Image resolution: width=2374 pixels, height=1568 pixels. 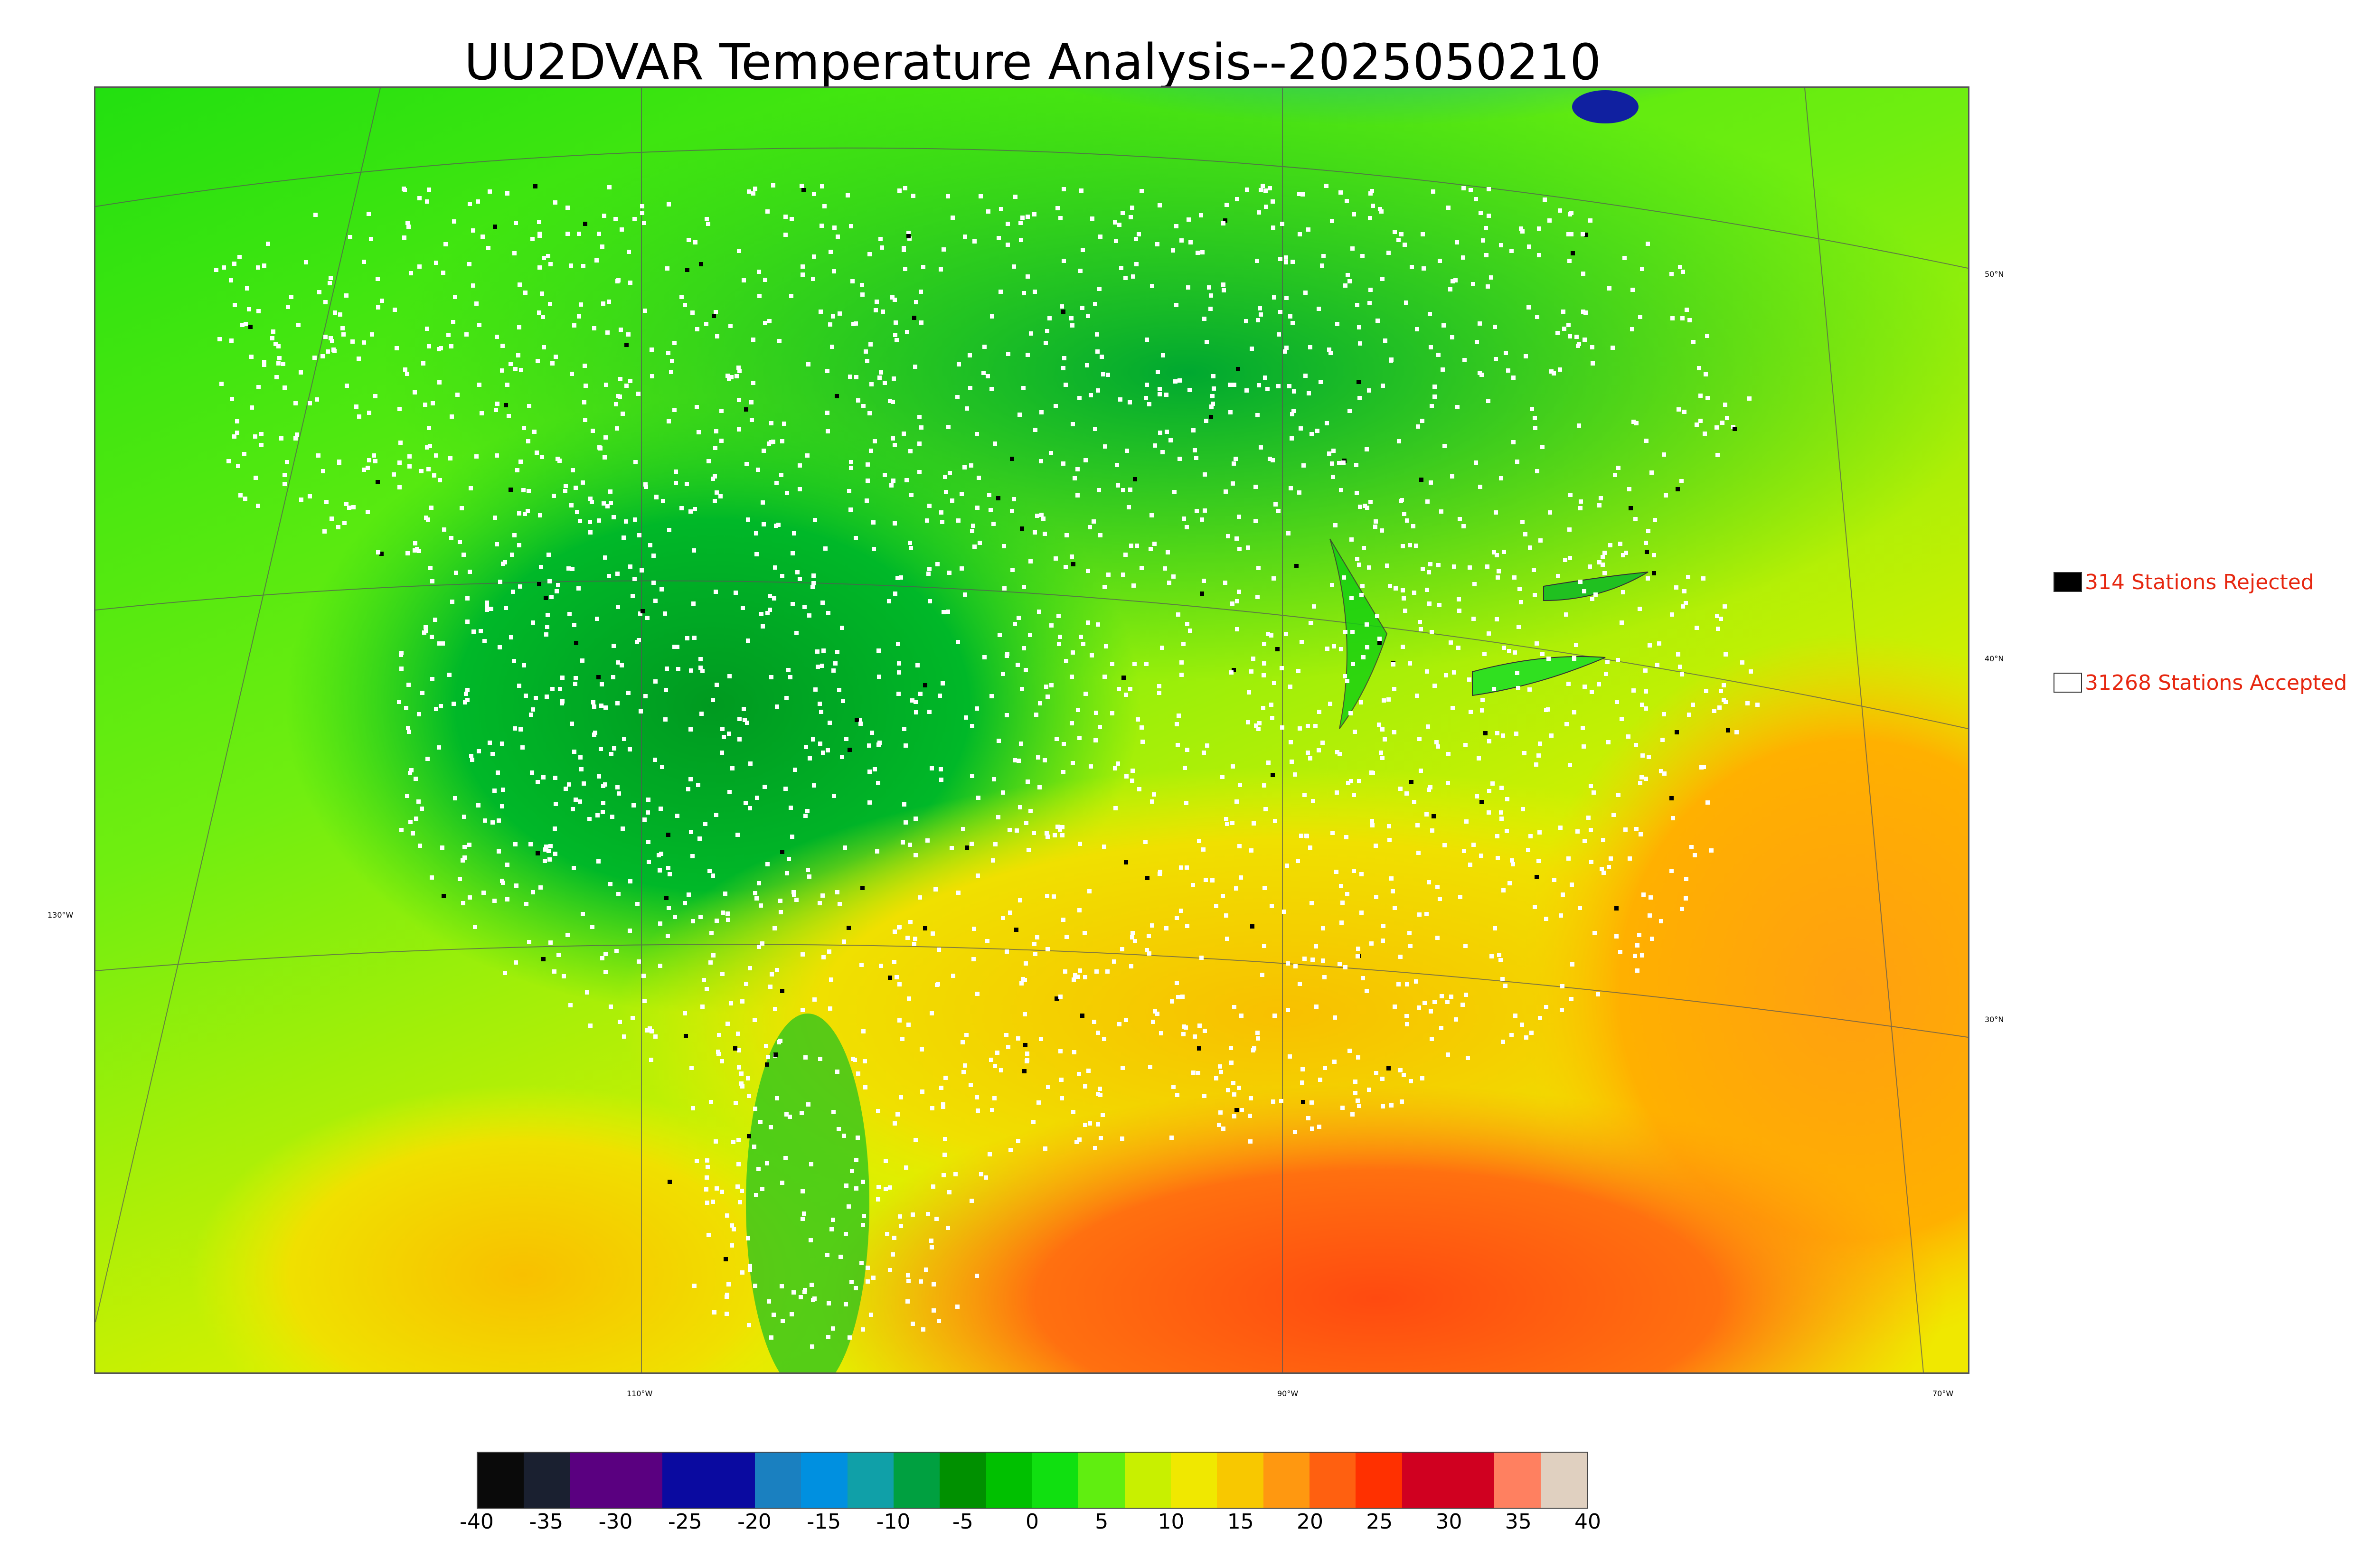 What do you see at coordinates (546, 1522) in the screenshot?
I see `colorbar-tick-label: -35` at bounding box center [546, 1522].